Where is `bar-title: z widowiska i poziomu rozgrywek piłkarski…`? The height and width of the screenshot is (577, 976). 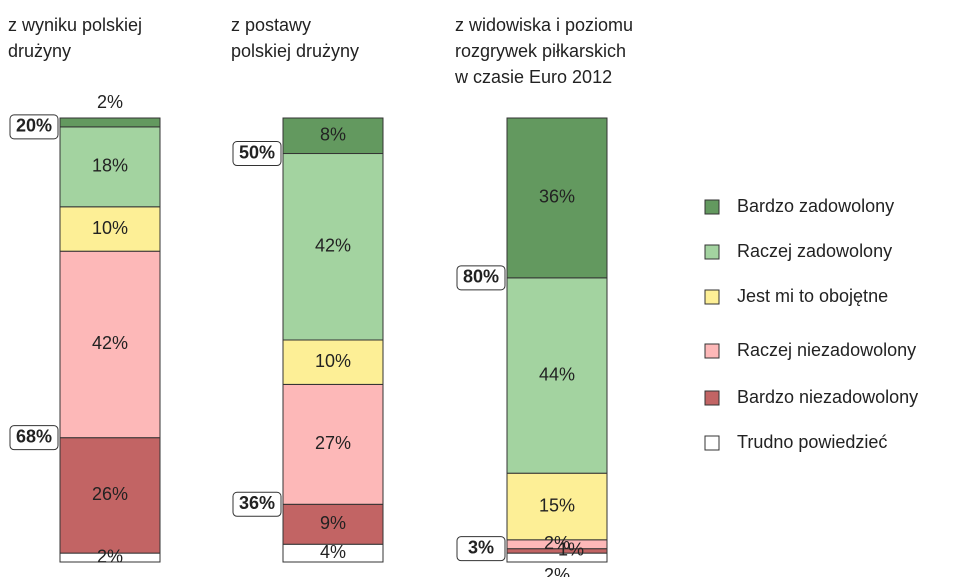 bar-title: z widowiska i poziomu rozgrywek piłkarski… is located at coordinates (543, 51).